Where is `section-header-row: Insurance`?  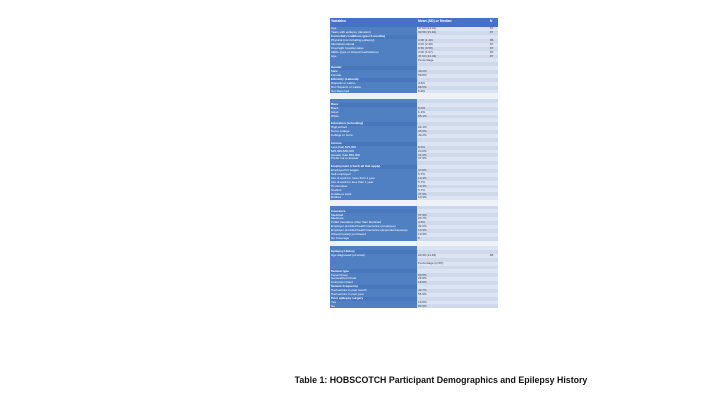
section-header-row: Insurance is located at coordinates (414, 211).